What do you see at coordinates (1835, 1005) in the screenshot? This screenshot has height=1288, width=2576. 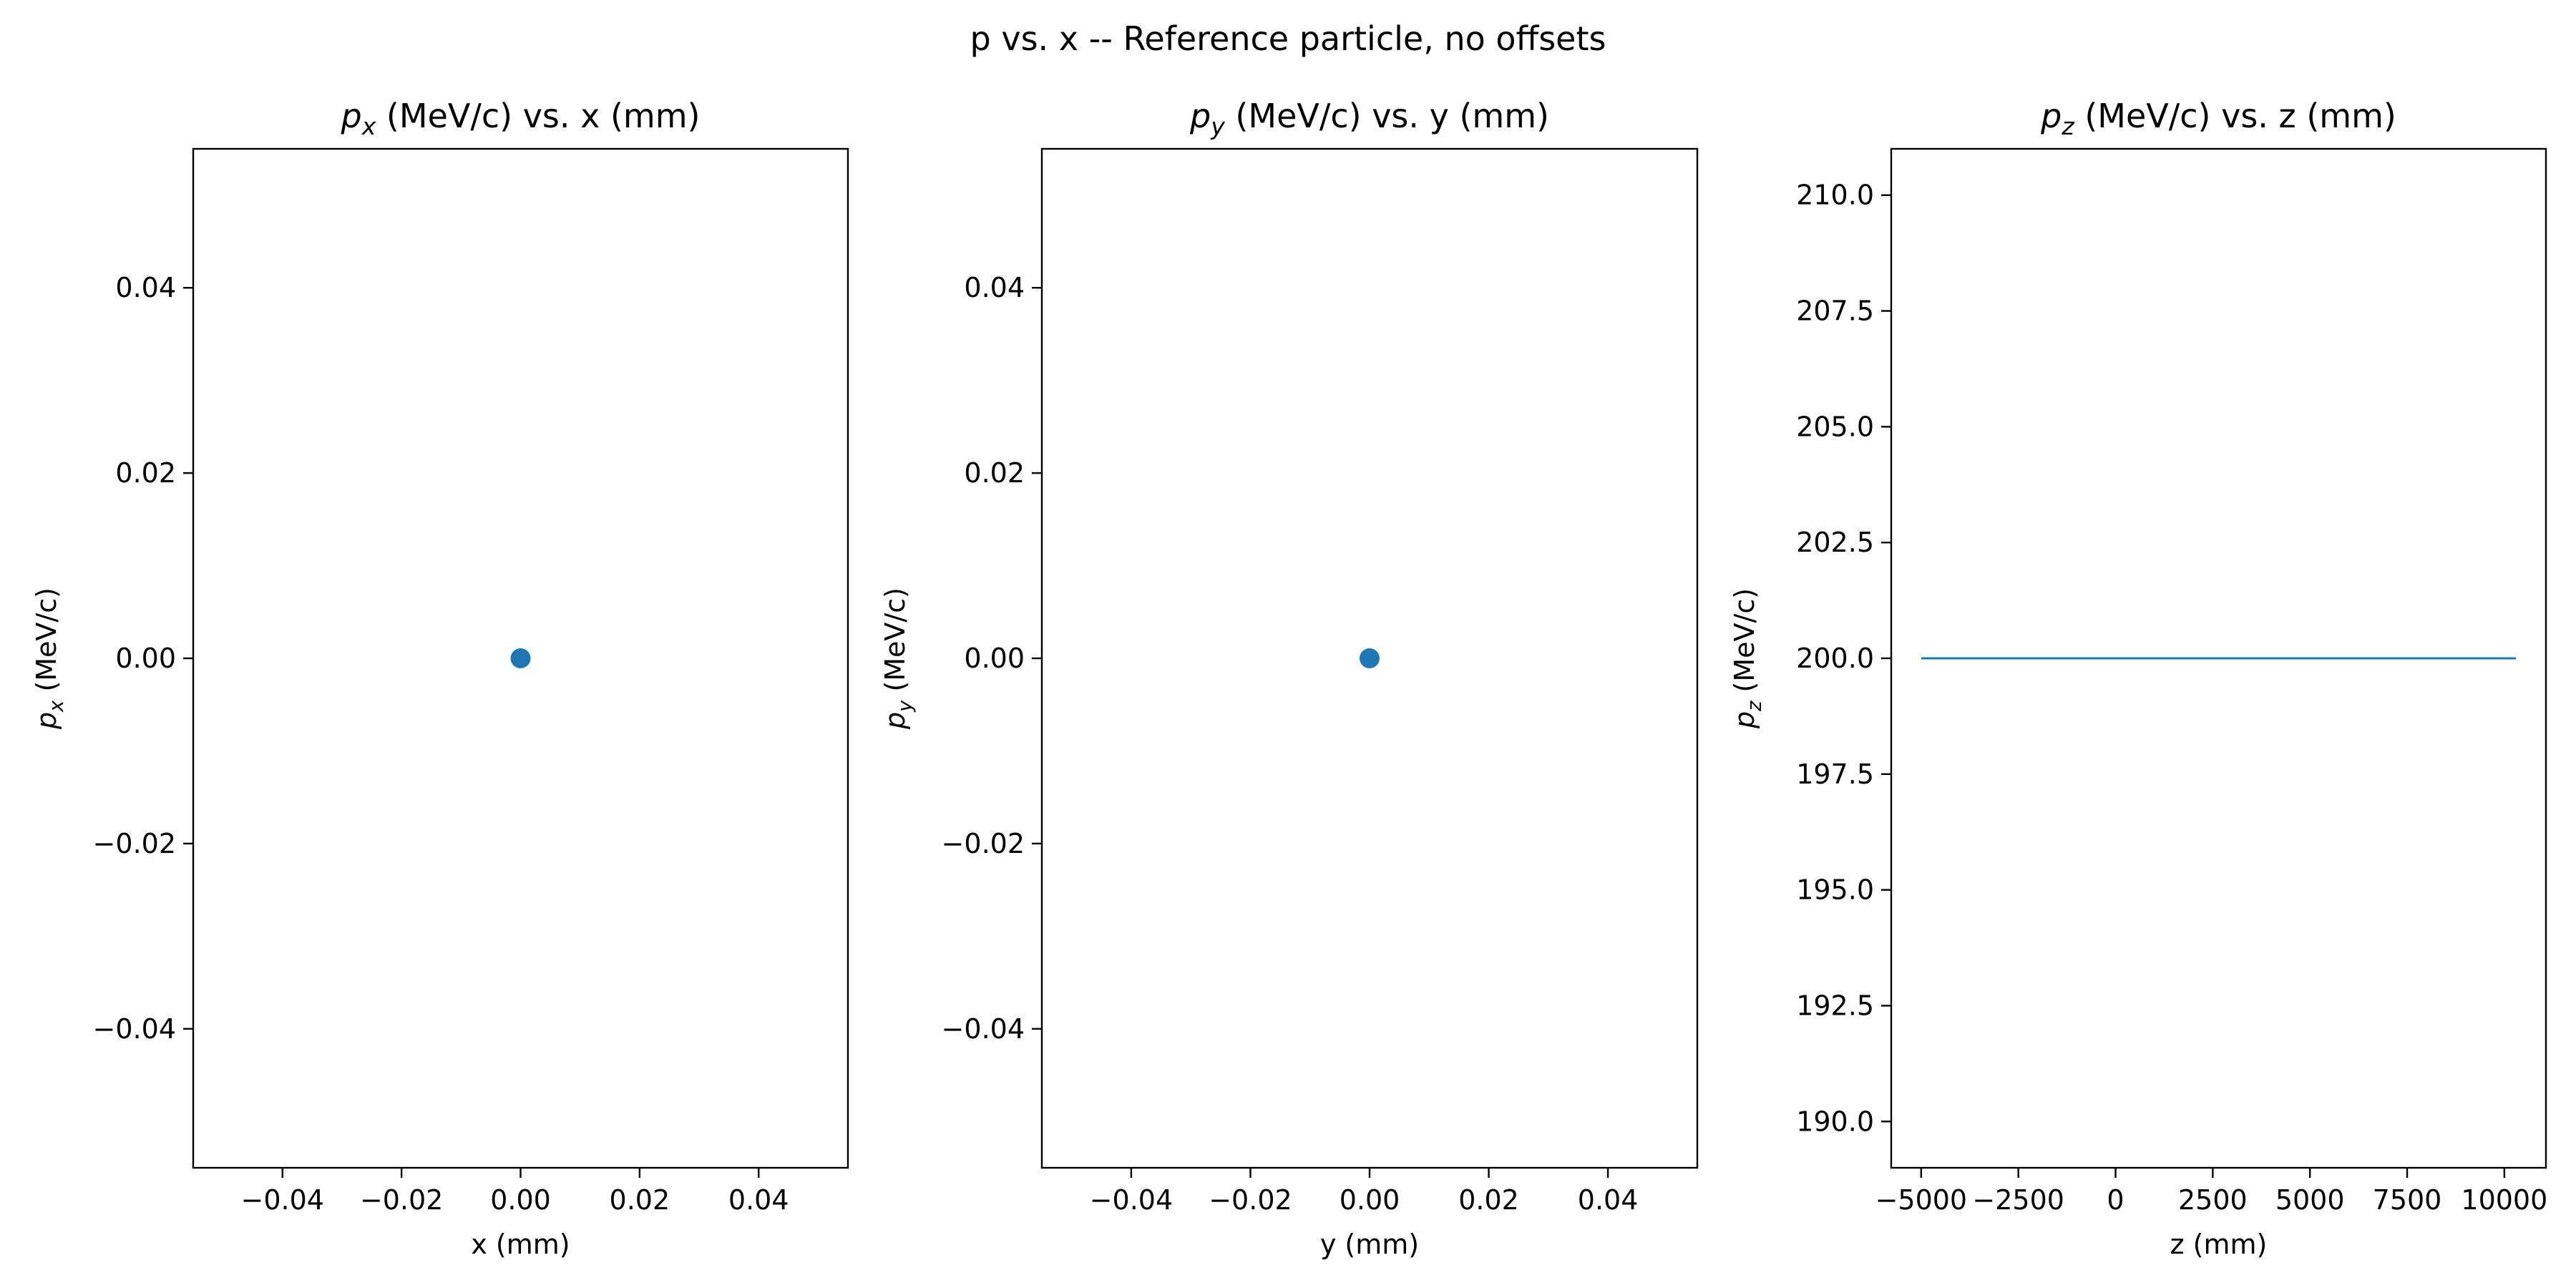 I see `y-tick-label: 192.5` at bounding box center [1835, 1005].